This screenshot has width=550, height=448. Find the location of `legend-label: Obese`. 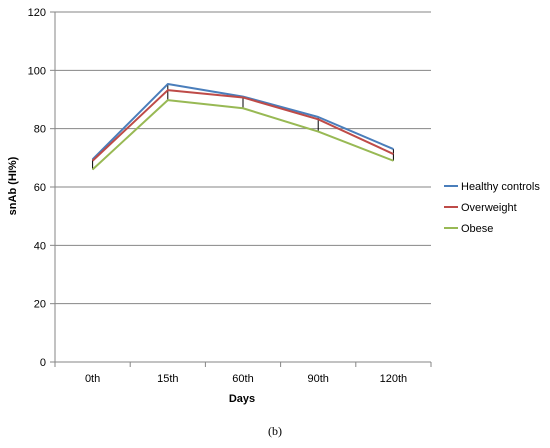

legend-label: Obese is located at coordinates (477, 229).